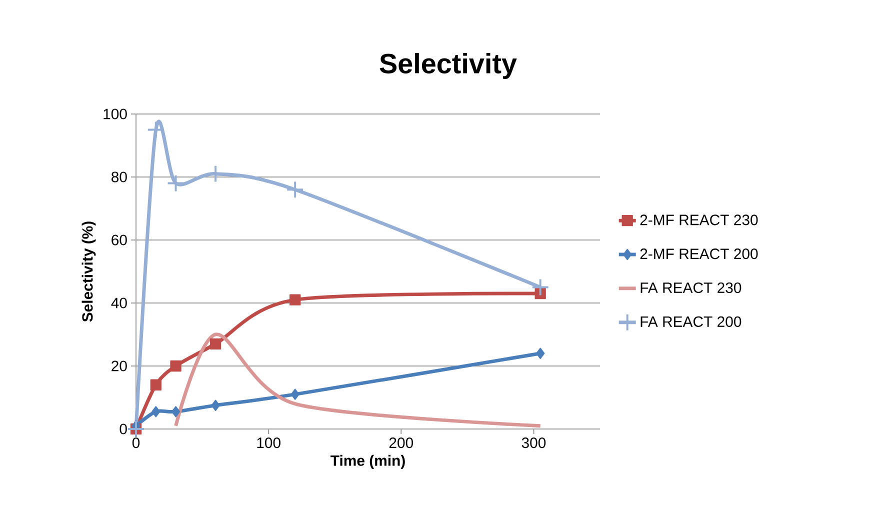  What do you see at coordinates (115, 114) in the screenshot?
I see `y-tick-label: 100` at bounding box center [115, 114].